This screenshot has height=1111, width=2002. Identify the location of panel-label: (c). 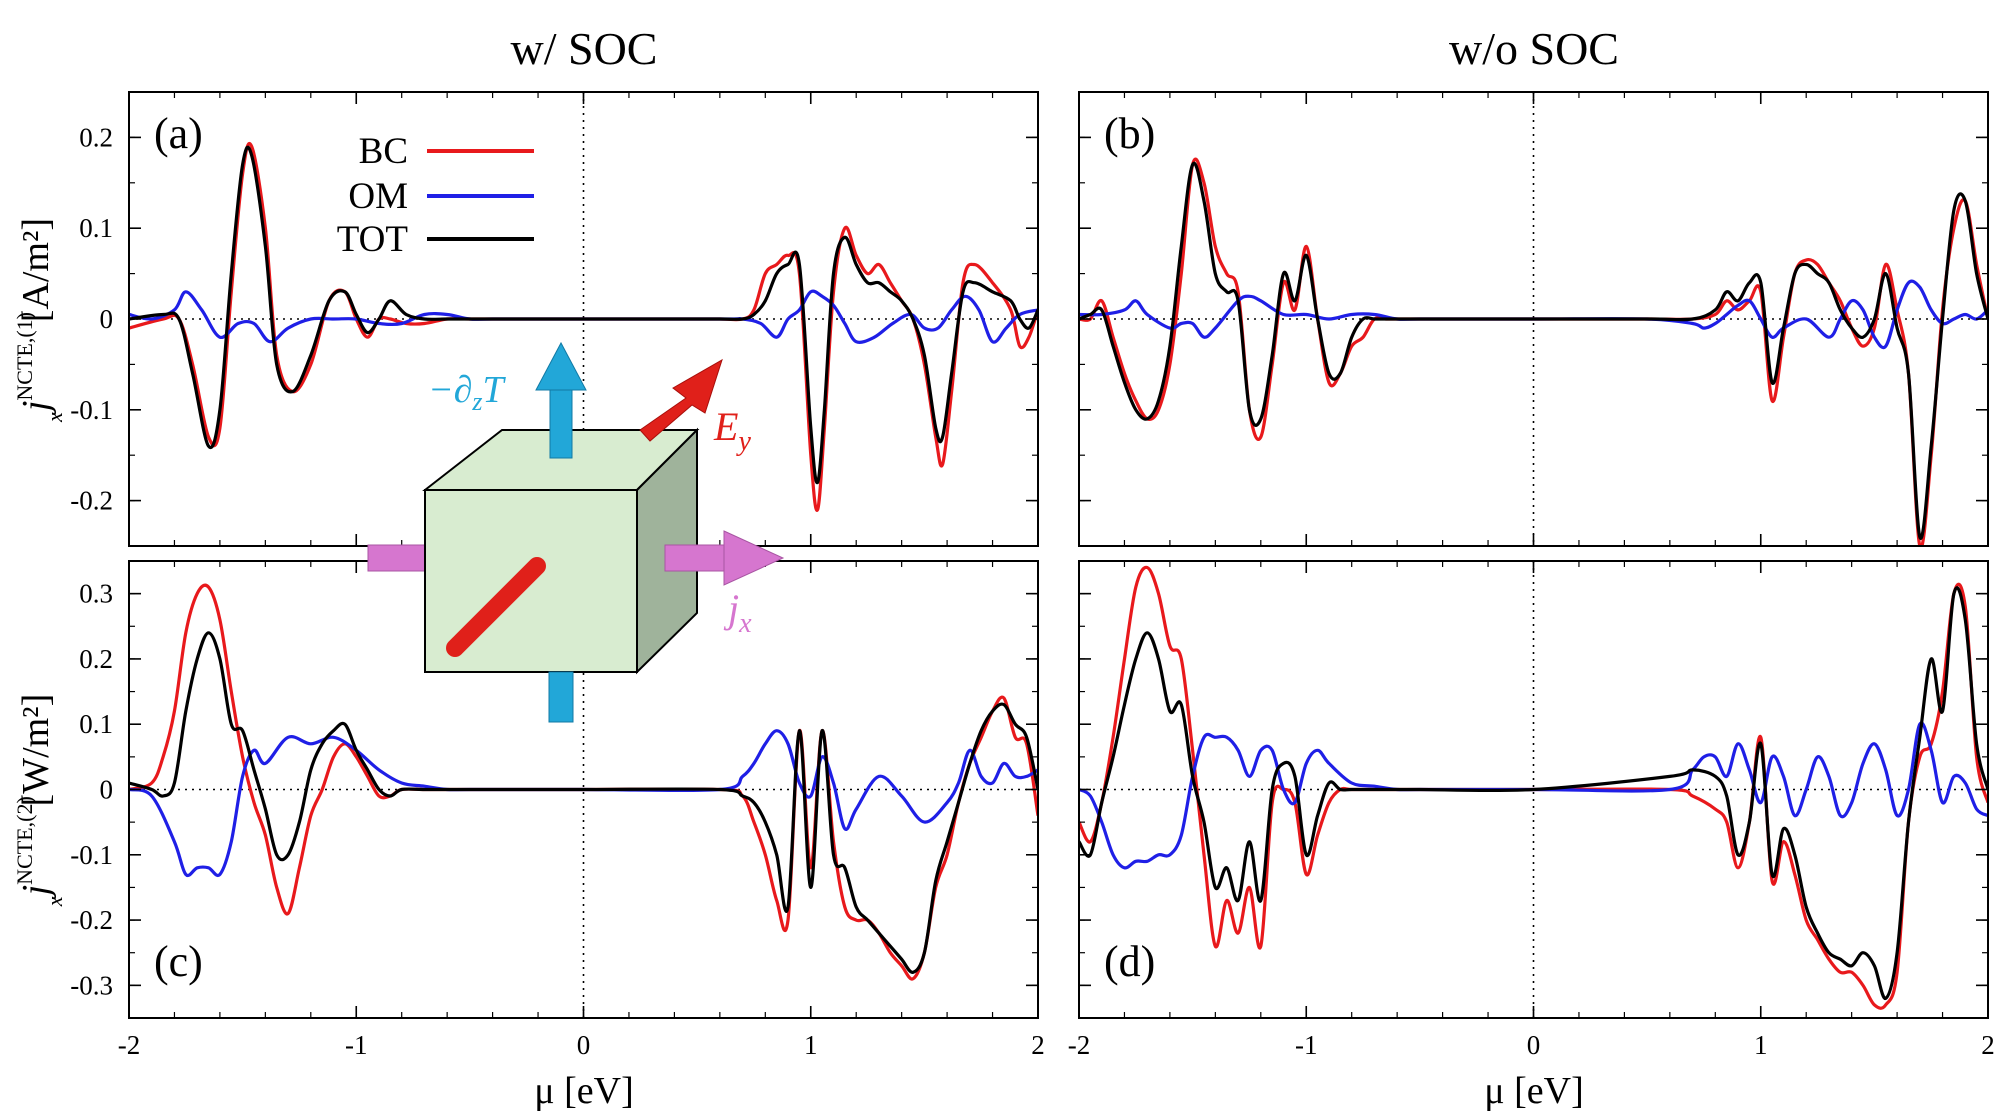
(178, 961).